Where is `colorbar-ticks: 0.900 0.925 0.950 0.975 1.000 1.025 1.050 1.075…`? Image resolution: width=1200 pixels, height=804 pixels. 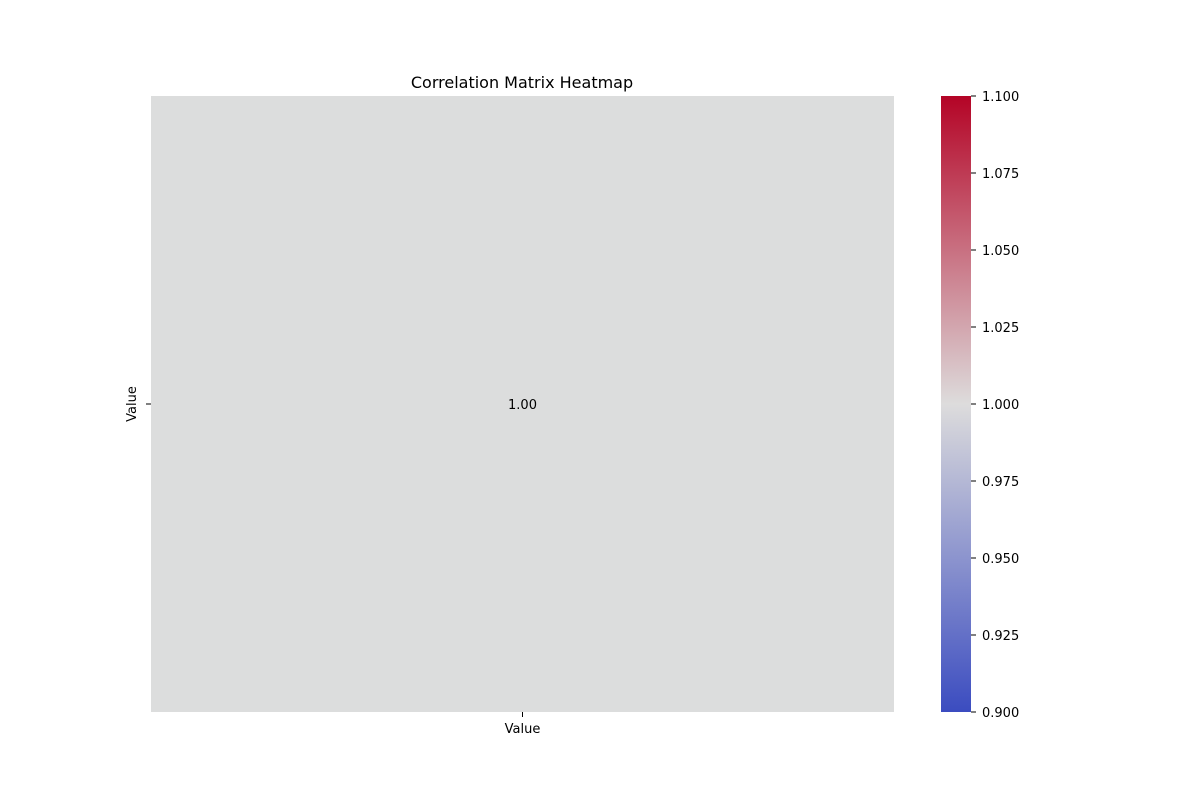 colorbar-ticks: 0.900 0.925 0.950 0.975 1.000 1.025 1.050 1.075… is located at coordinates (995, 405).